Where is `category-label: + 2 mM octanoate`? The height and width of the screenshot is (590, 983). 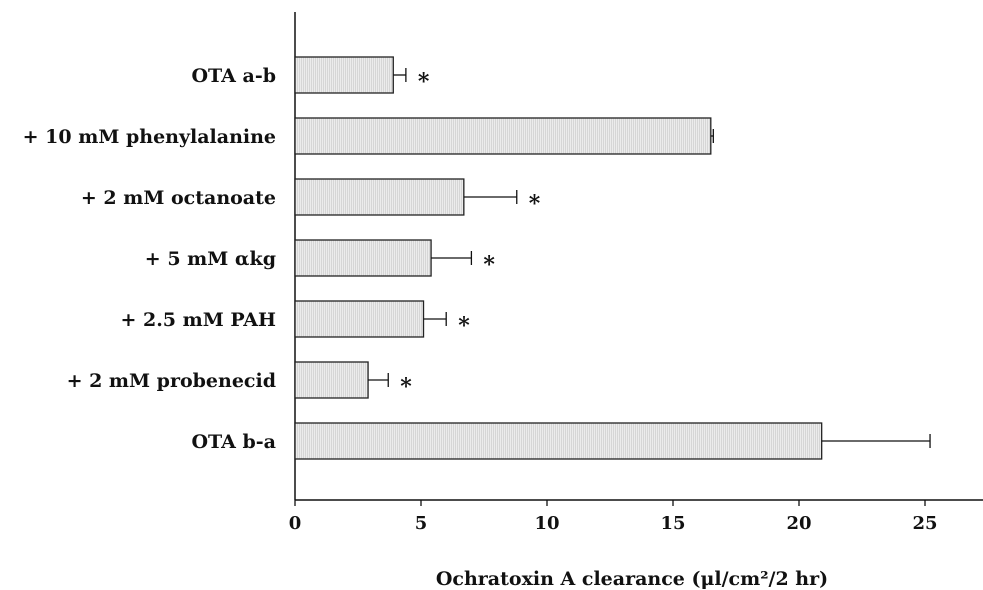 category-label: + 2 mM octanoate is located at coordinates (178, 198).